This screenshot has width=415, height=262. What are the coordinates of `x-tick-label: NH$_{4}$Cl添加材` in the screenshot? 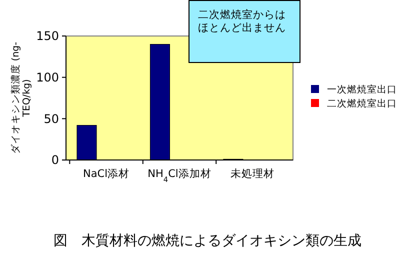 It's located at (180, 175).